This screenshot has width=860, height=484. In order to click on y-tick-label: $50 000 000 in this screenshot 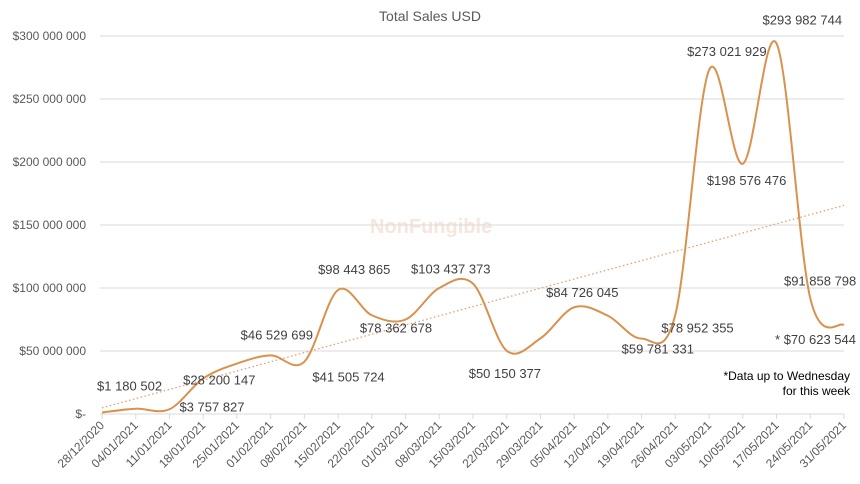, I will do `click(52, 351)`.